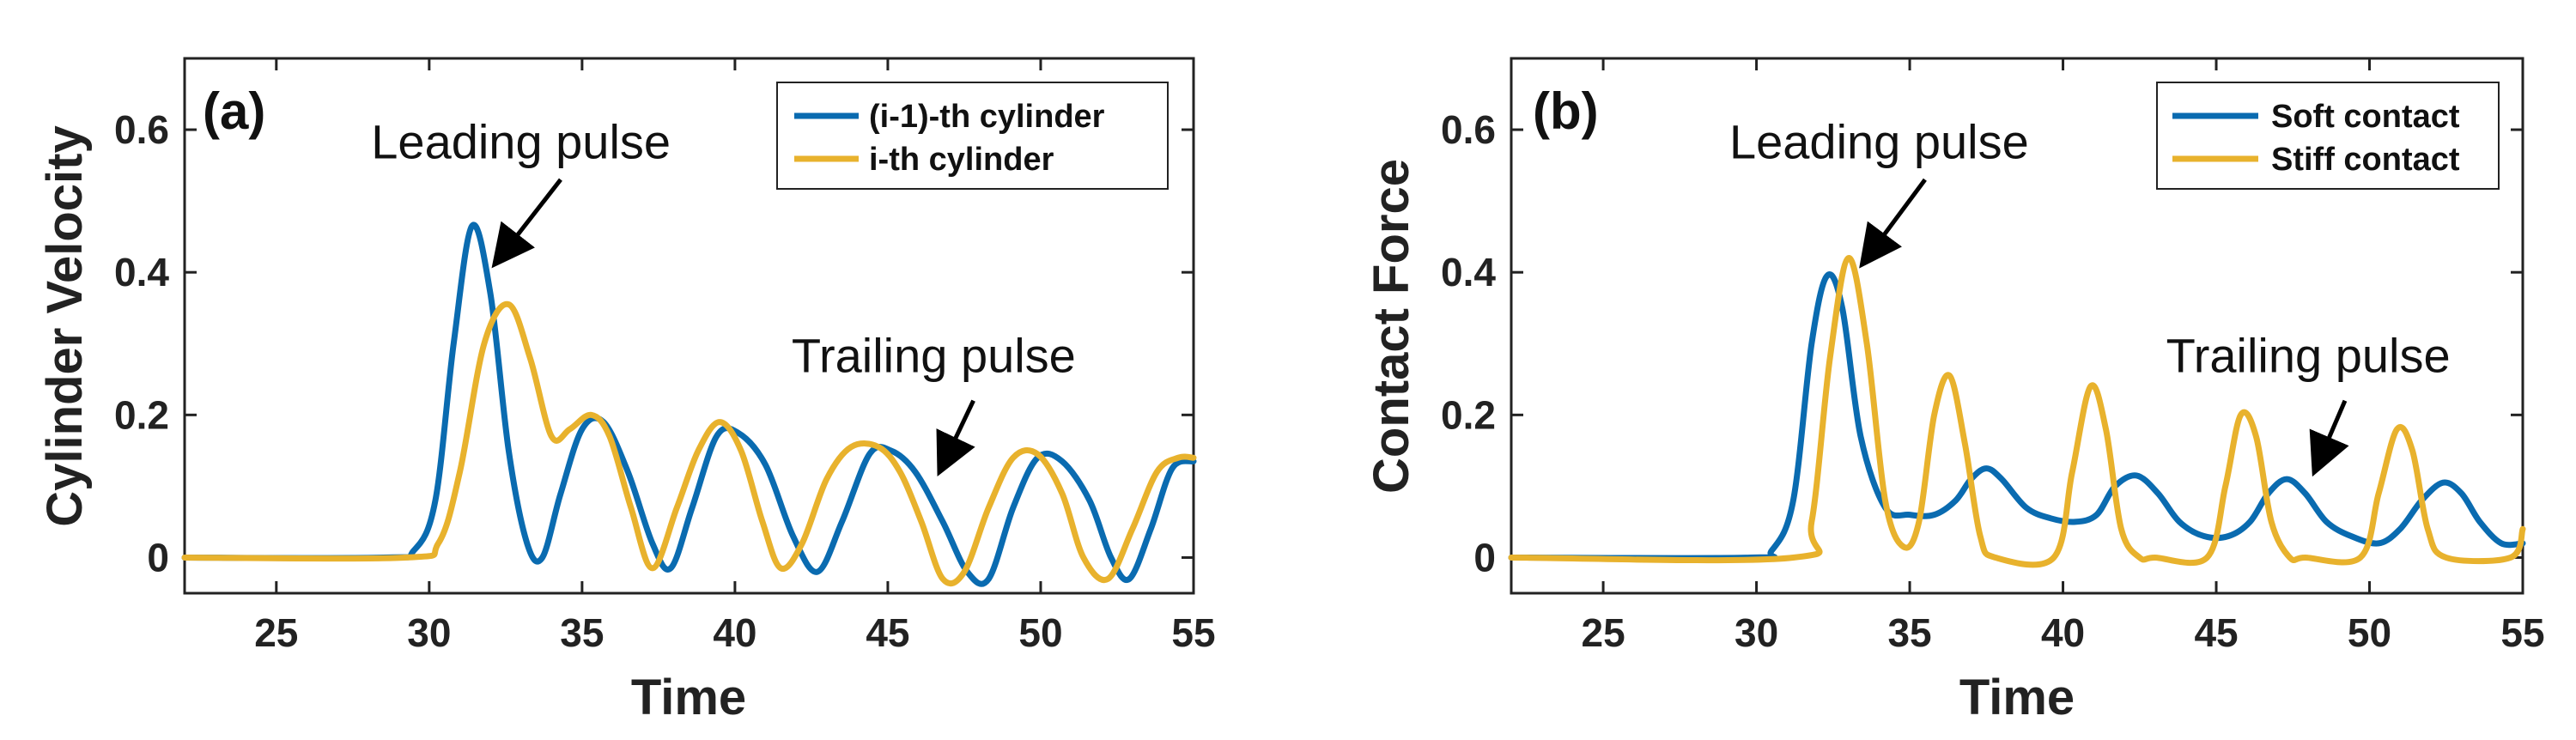  Describe the element at coordinates (1391, 327) in the screenshot. I see `y-axis-label: Contact Force` at that location.